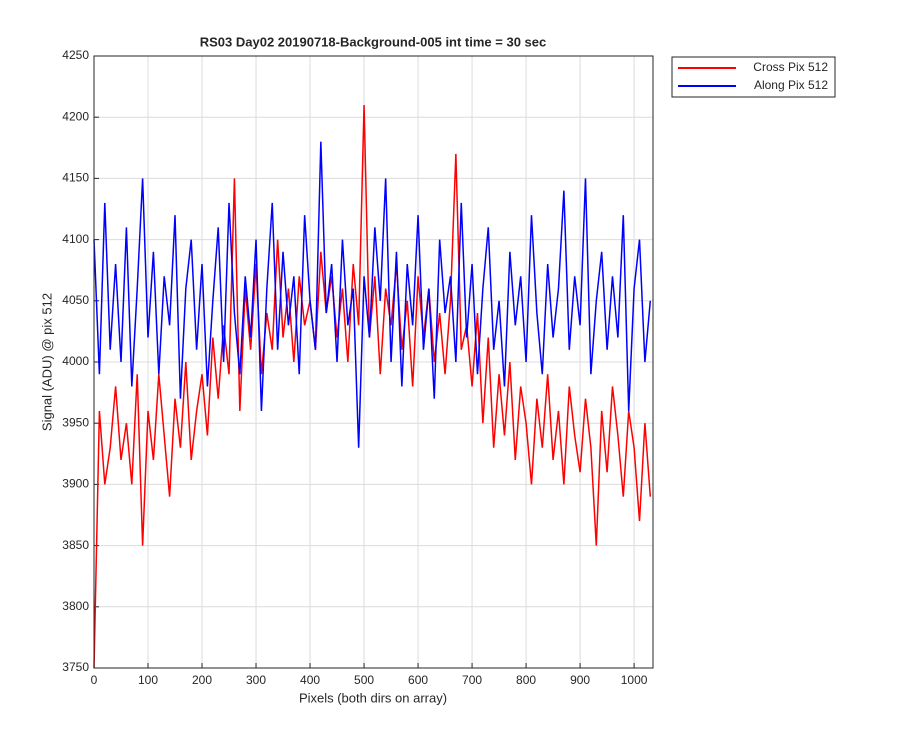 This screenshot has width=900, height=750. What do you see at coordinates (75, 55) in the screenshot?
I see `y-tick-label: 4250` at bounding box center [75, 55].